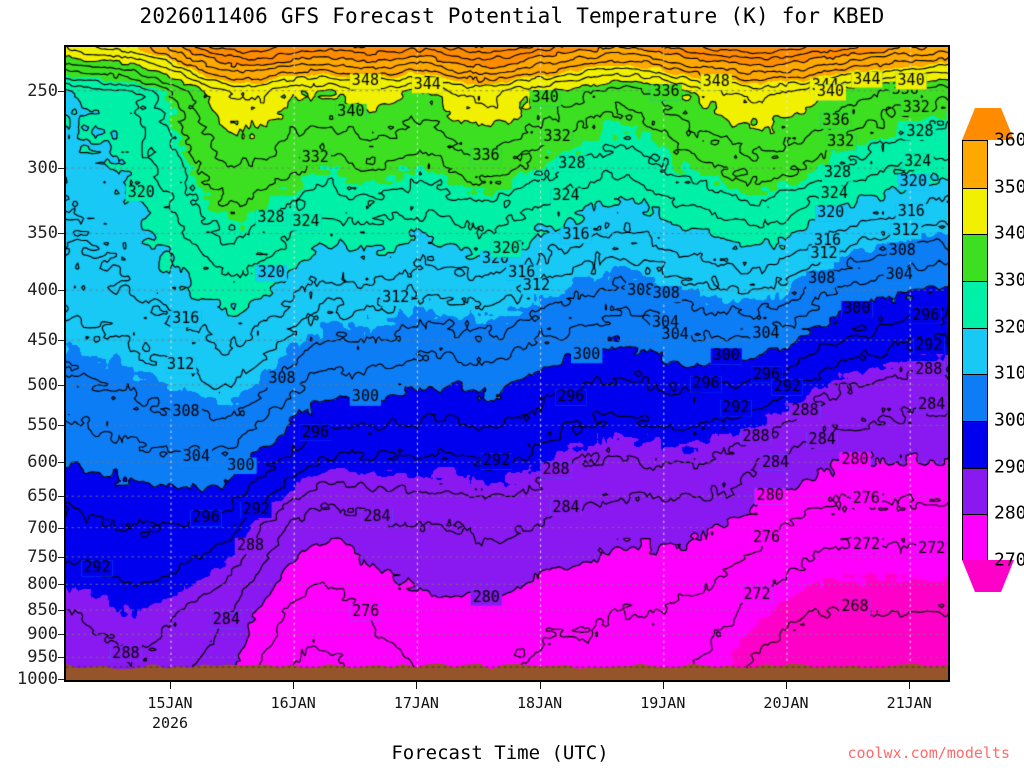 The height and width of the screenshot is (768, 1024). Describe the element at coordinates (42, 90) in the screenshot. I see `y-axis-label: 250` at that location.